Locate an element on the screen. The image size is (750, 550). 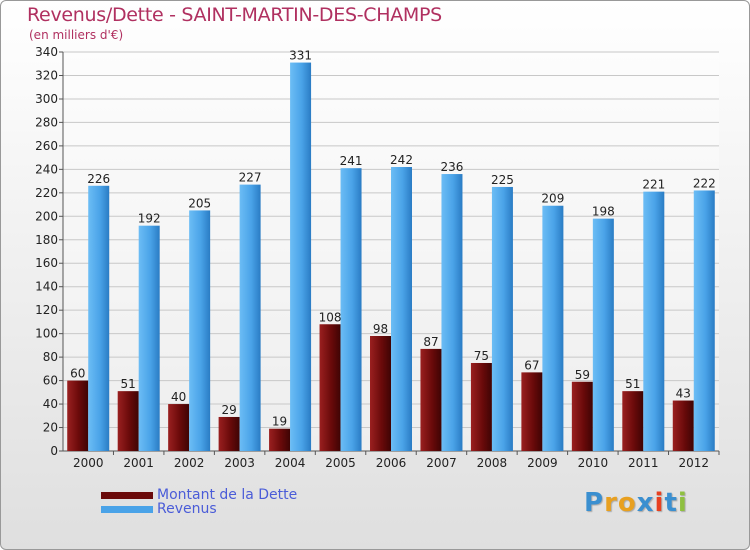
data-label-revenus: 226 is located at coordinates (98, 179).